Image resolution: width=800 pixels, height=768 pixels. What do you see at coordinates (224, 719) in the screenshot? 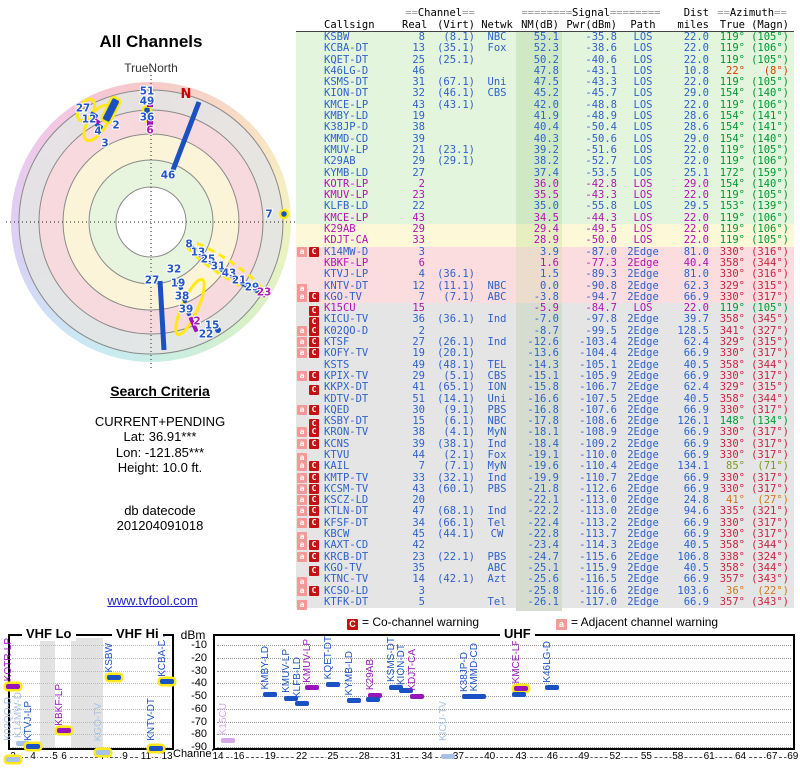
I see `chart-marker-label: K15CU` at bounding box center [224, 719].